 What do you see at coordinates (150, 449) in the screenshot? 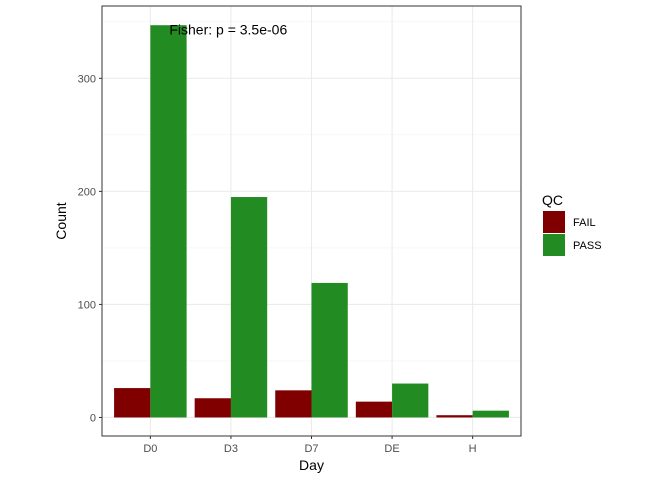
I see `x-tick-label: D0` at bounding box center [150, 449].